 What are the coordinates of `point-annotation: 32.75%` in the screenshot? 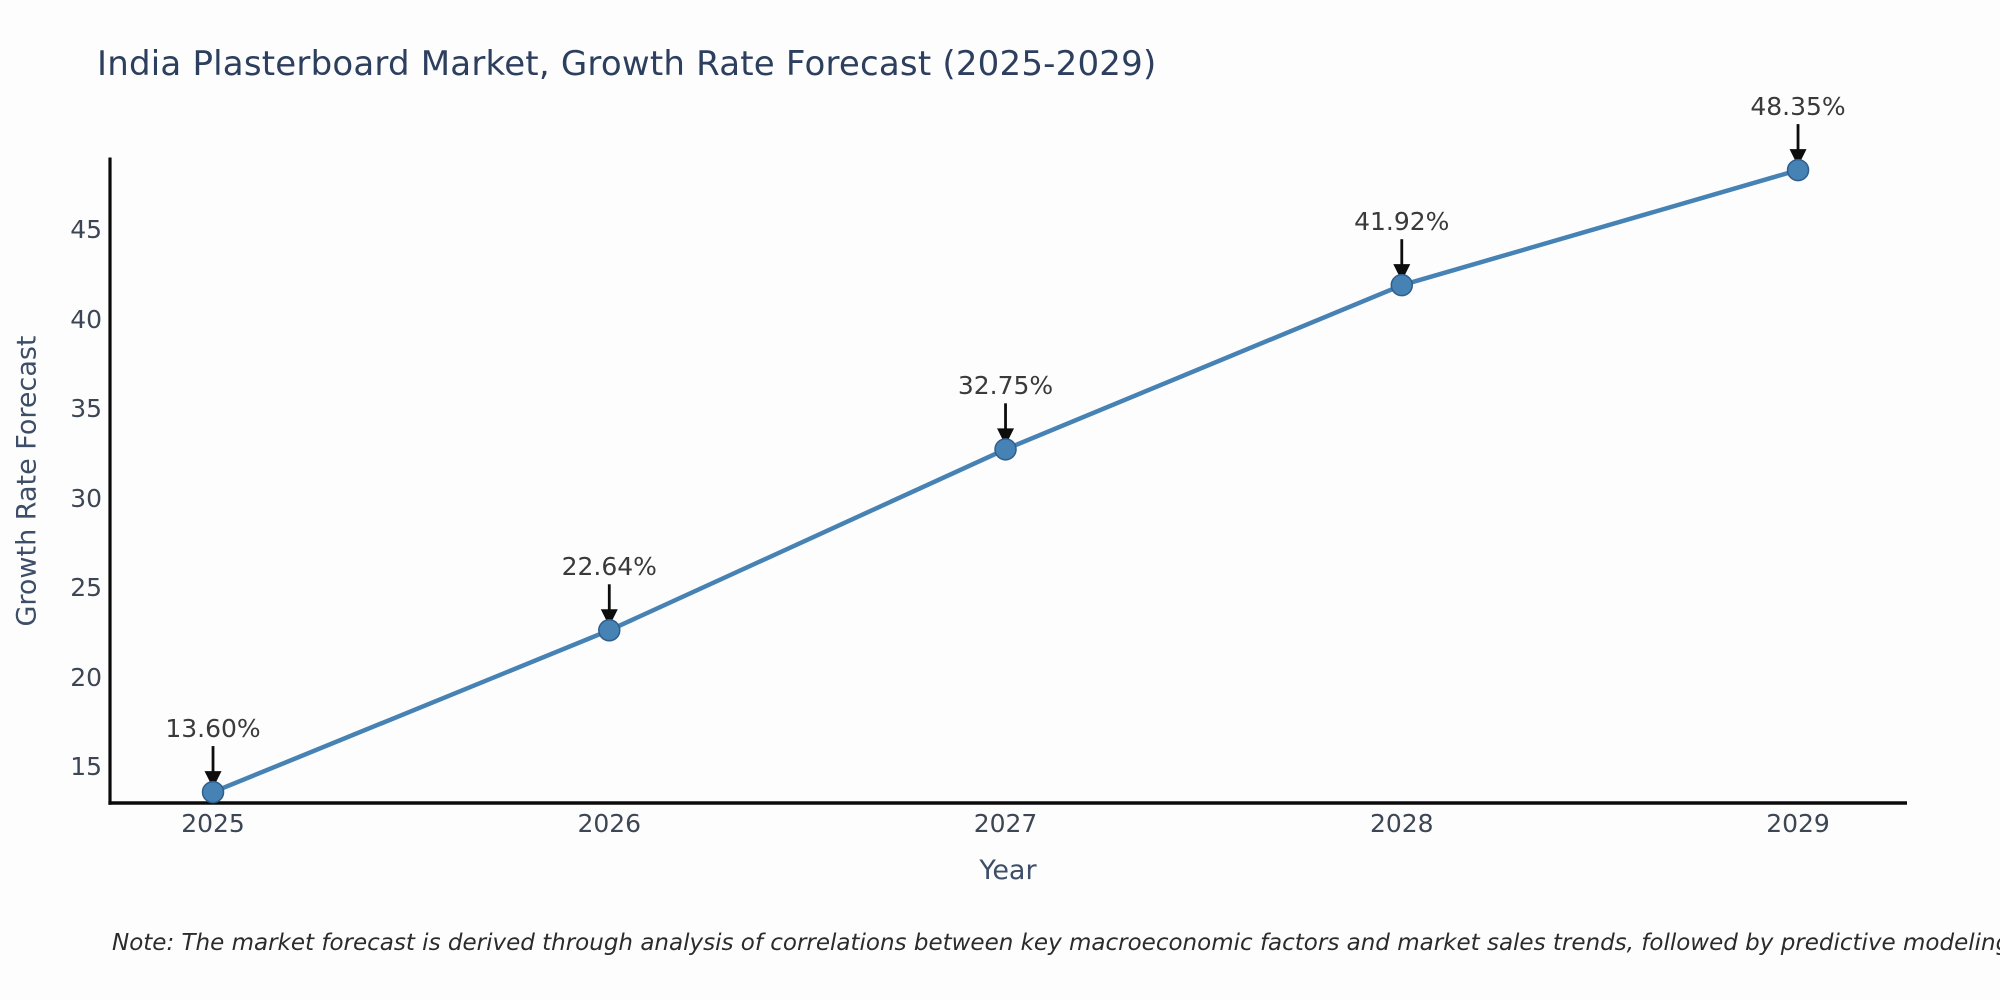 It's located at (1005, 386).